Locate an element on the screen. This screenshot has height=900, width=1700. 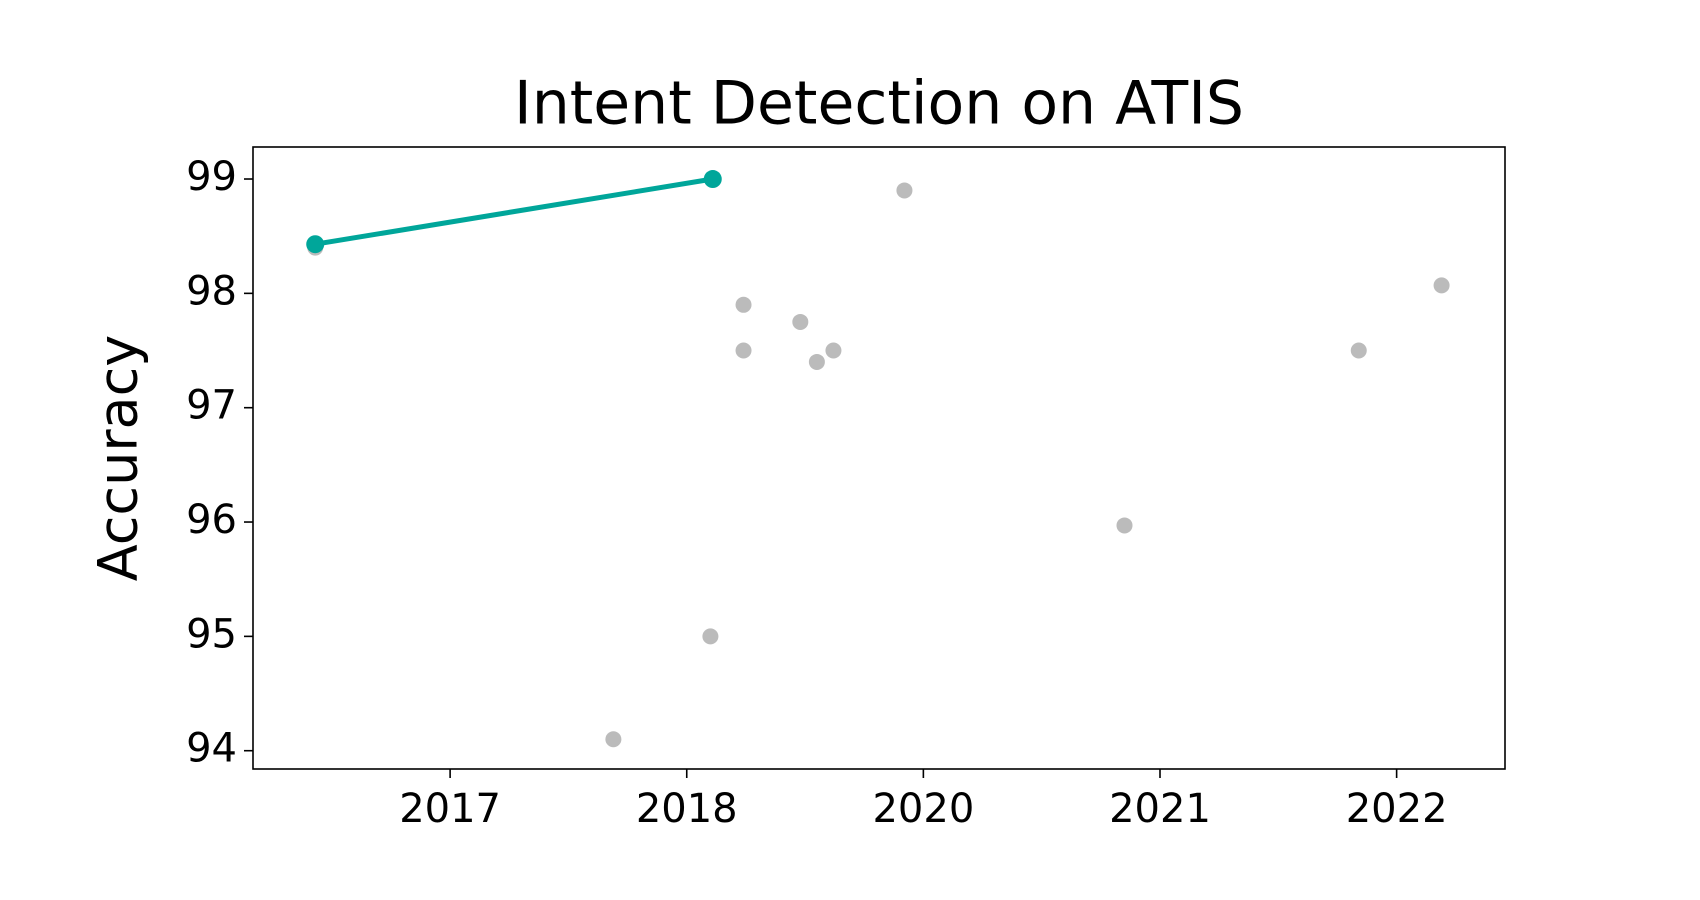
y-tick-label: 97 is located at coordinates (211, 406).